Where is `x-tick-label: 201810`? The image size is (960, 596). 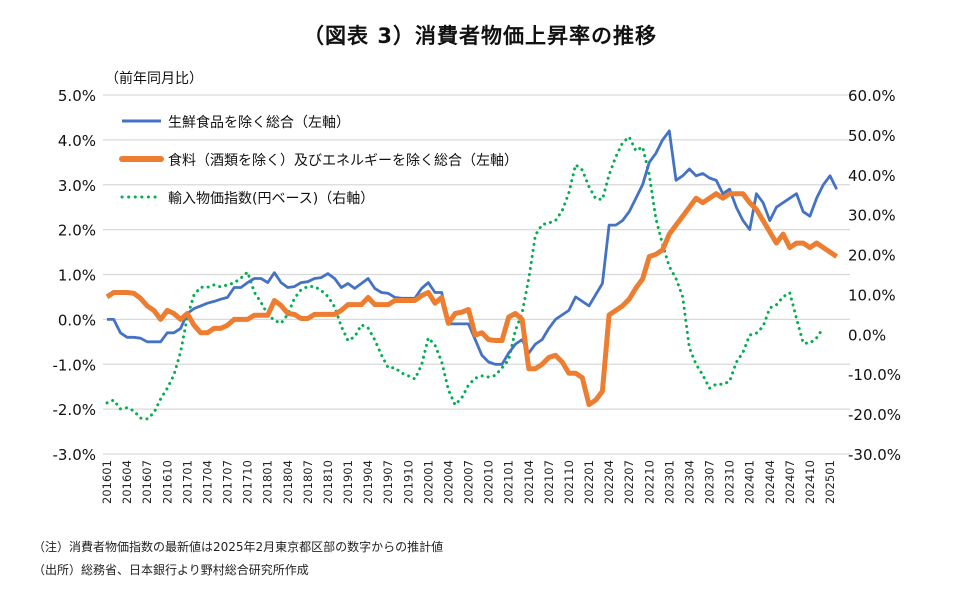
x-tick-label: 201810 is located at coordinates (328, 482).